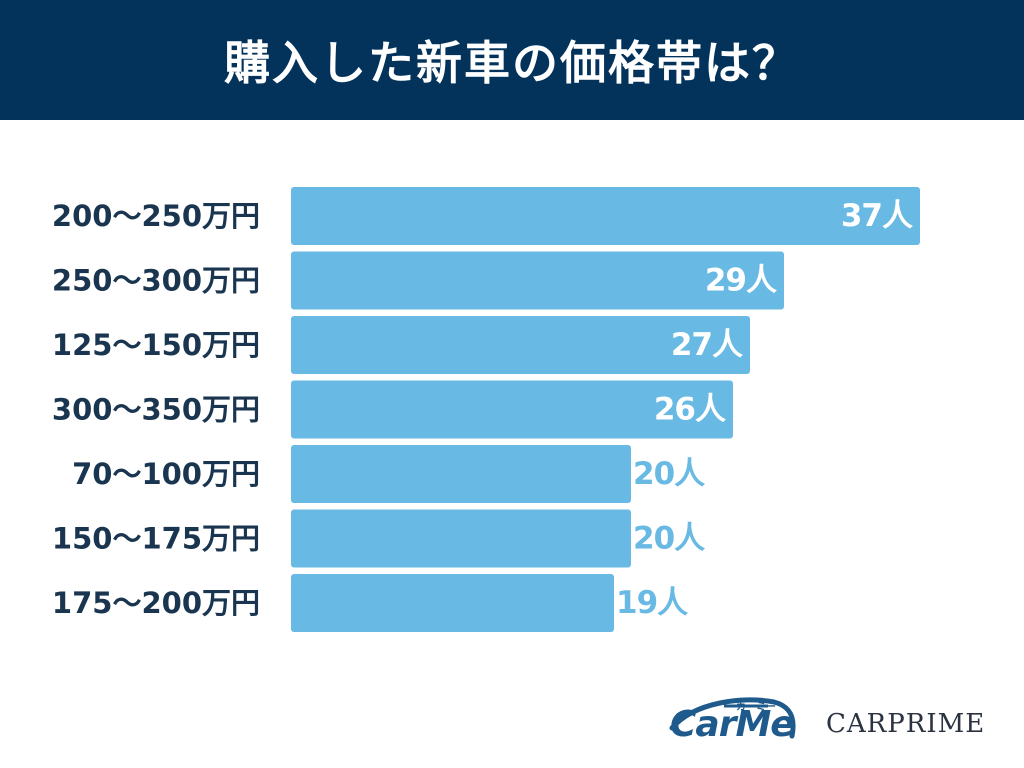 This screenshot has height=768, width=1024. I want to click on category-label: 175〜200万円, so click(156, 603).